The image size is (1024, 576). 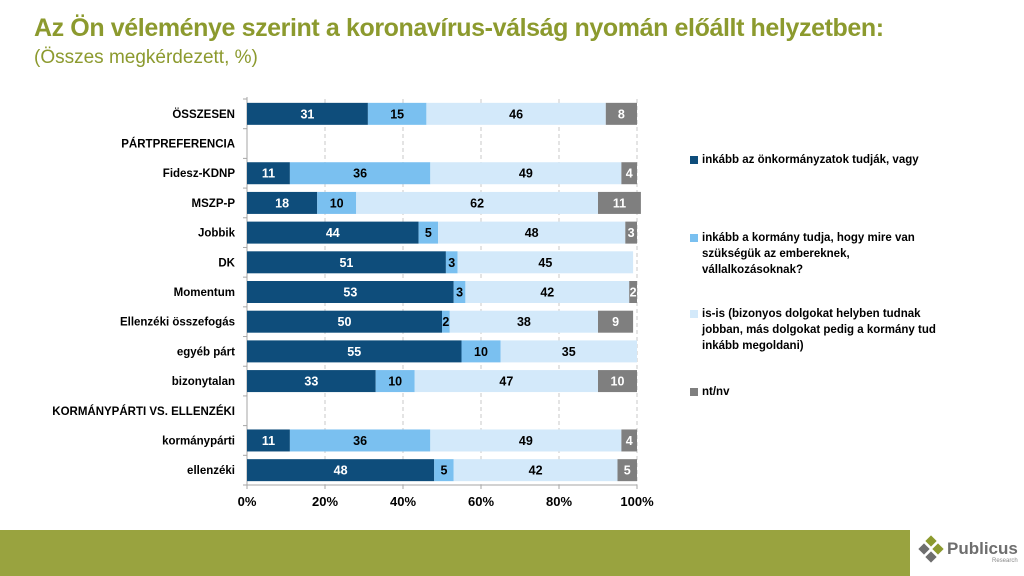 I want to click on data-label: 51, so click(x=346, y=263).